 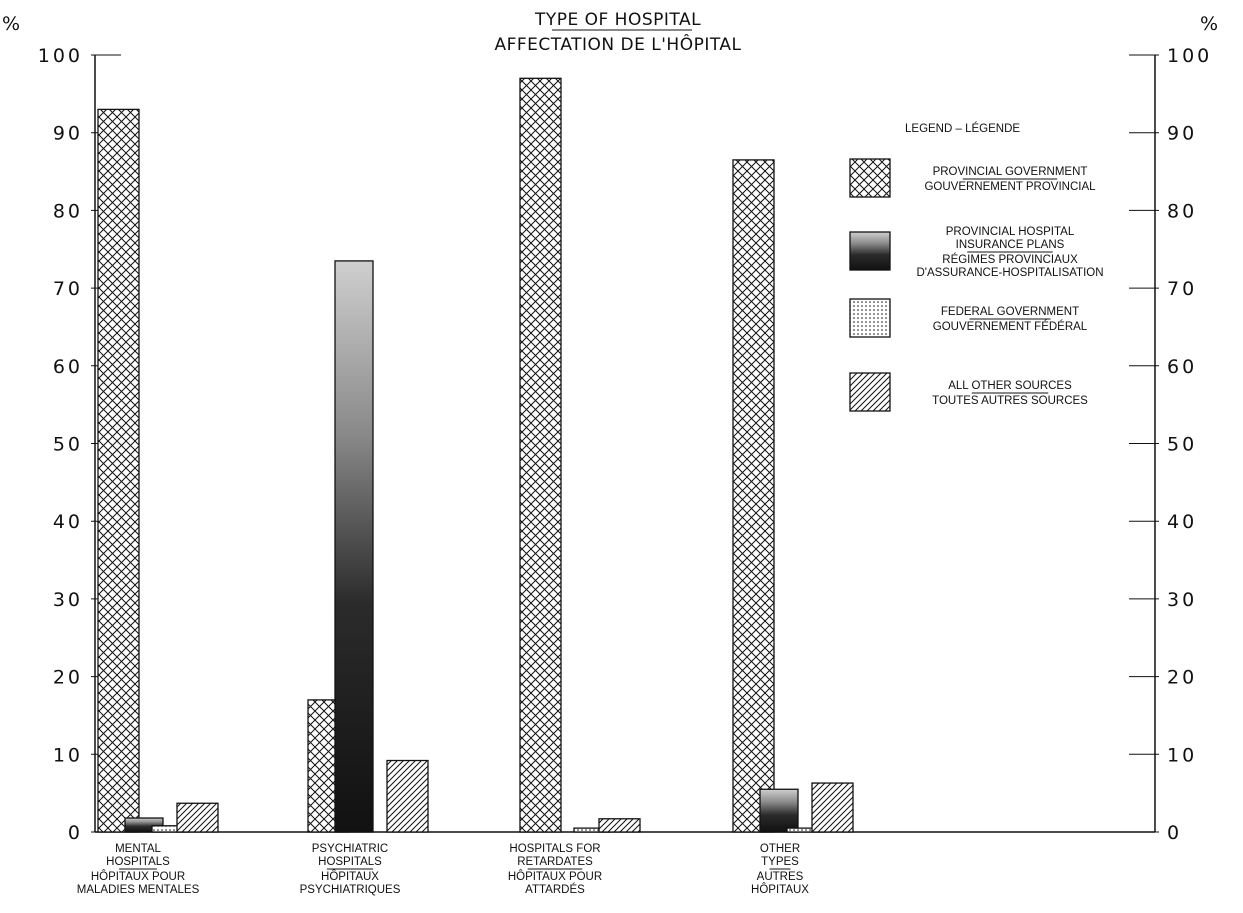 I want to click on y-tick-label-right: 70, so click(x=1182, y=289).